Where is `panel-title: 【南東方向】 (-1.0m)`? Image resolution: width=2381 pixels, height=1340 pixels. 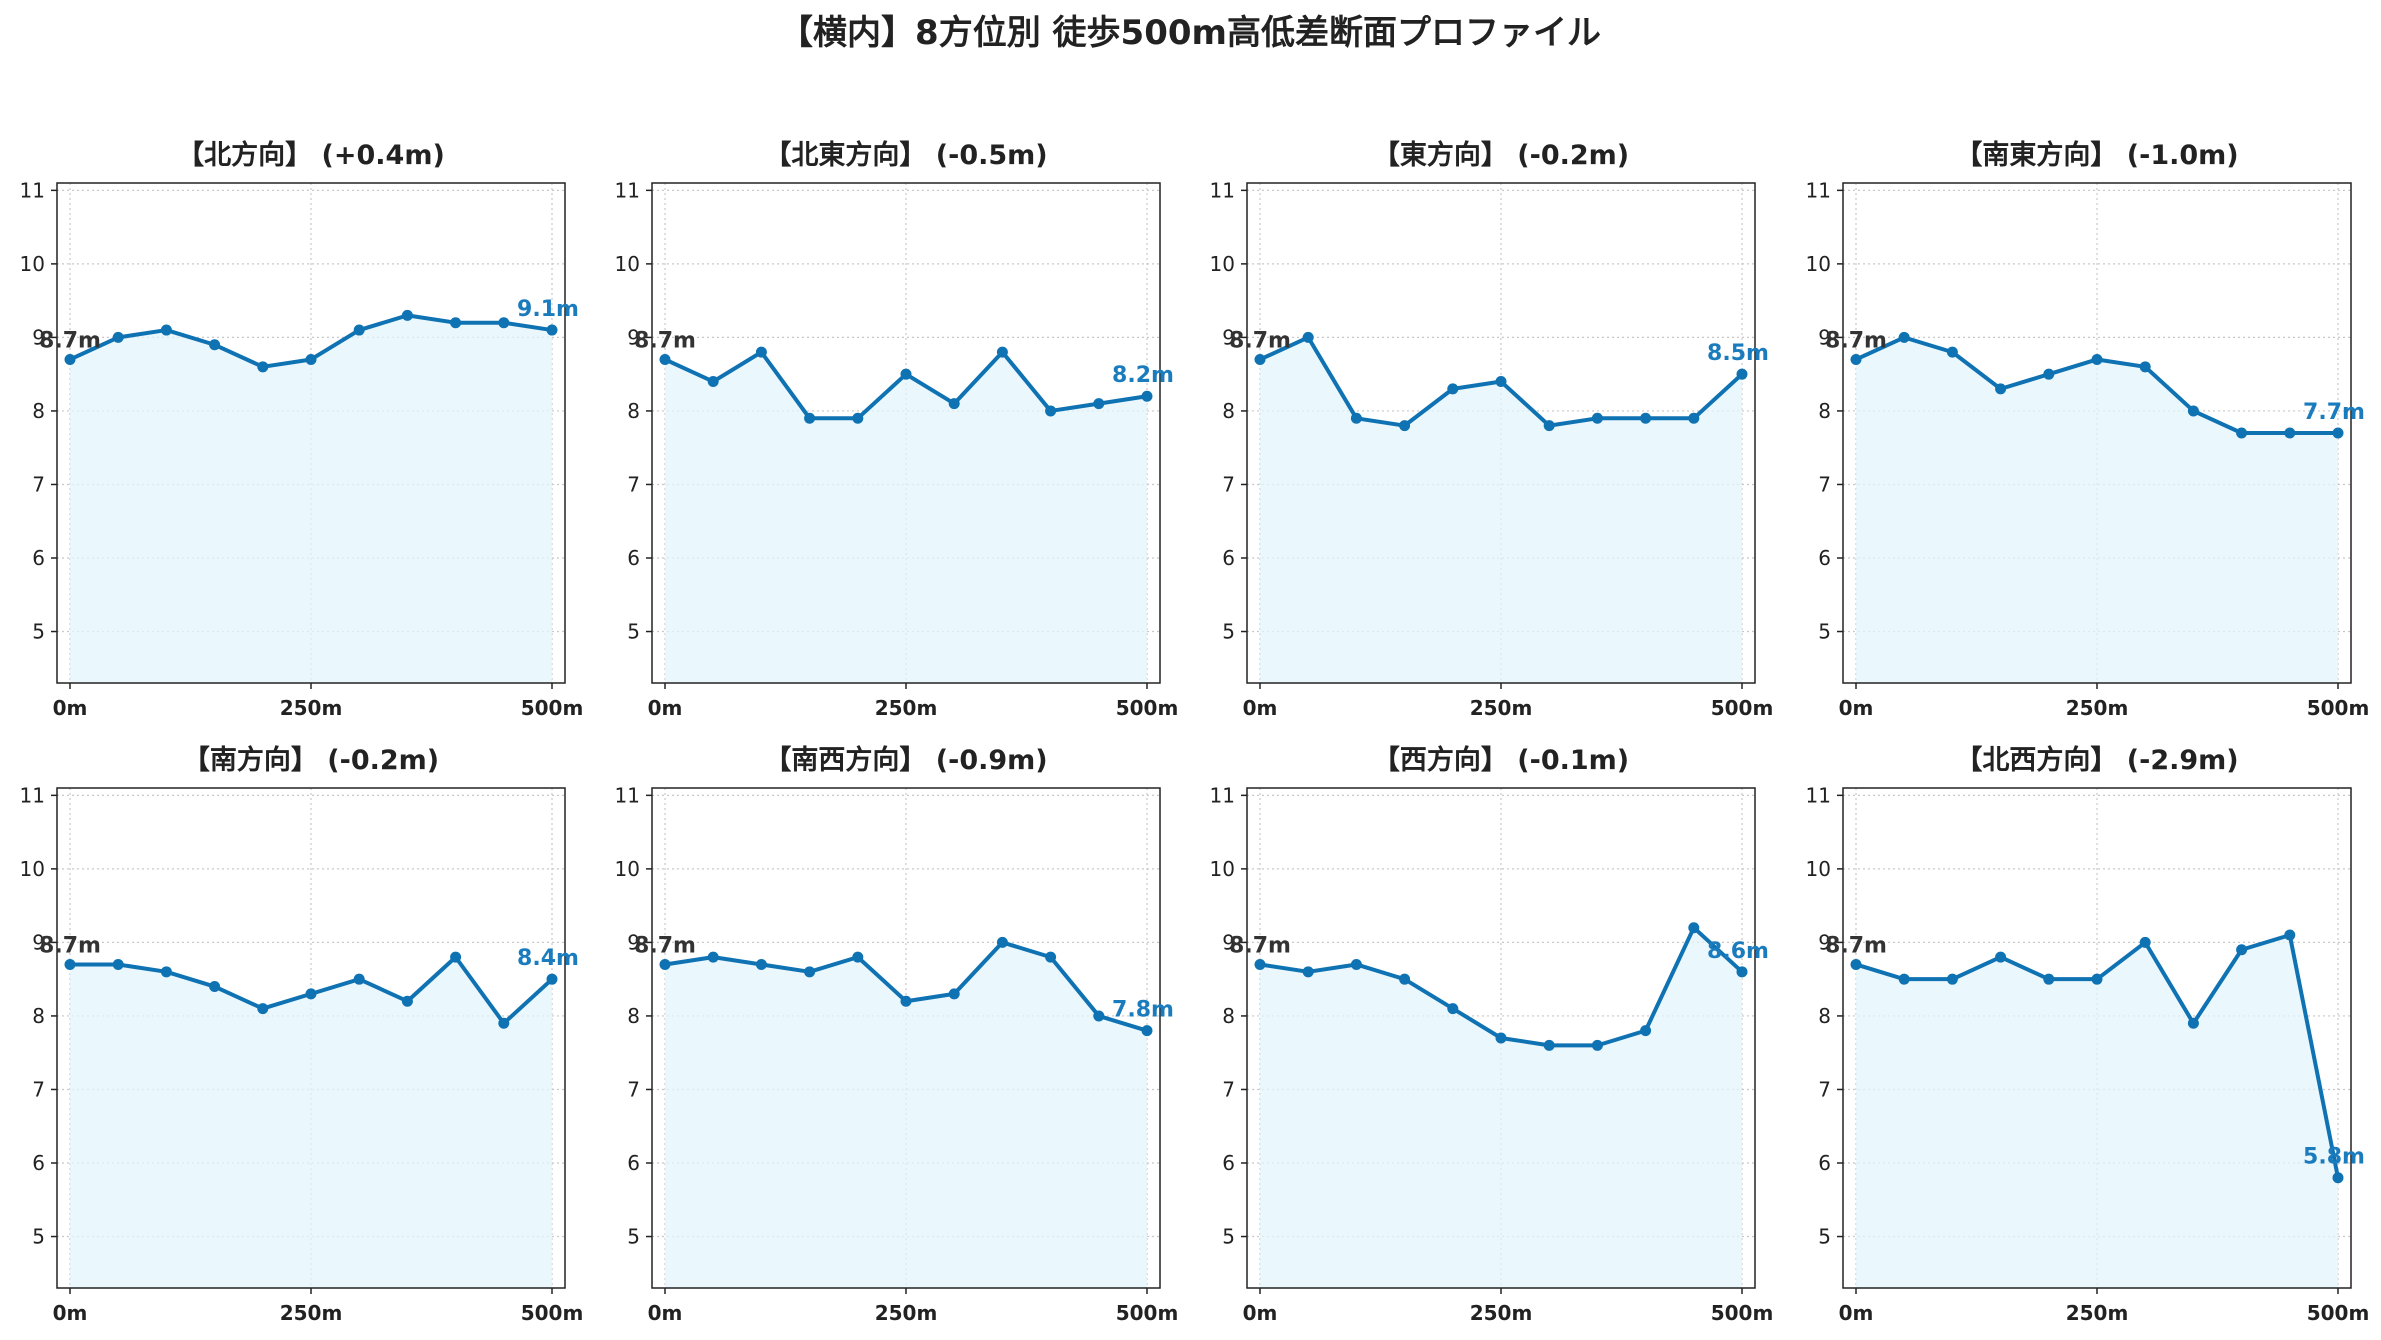
panel-title: 【南東方向】 (-1.0m) is located at coordinates (2096, 155).